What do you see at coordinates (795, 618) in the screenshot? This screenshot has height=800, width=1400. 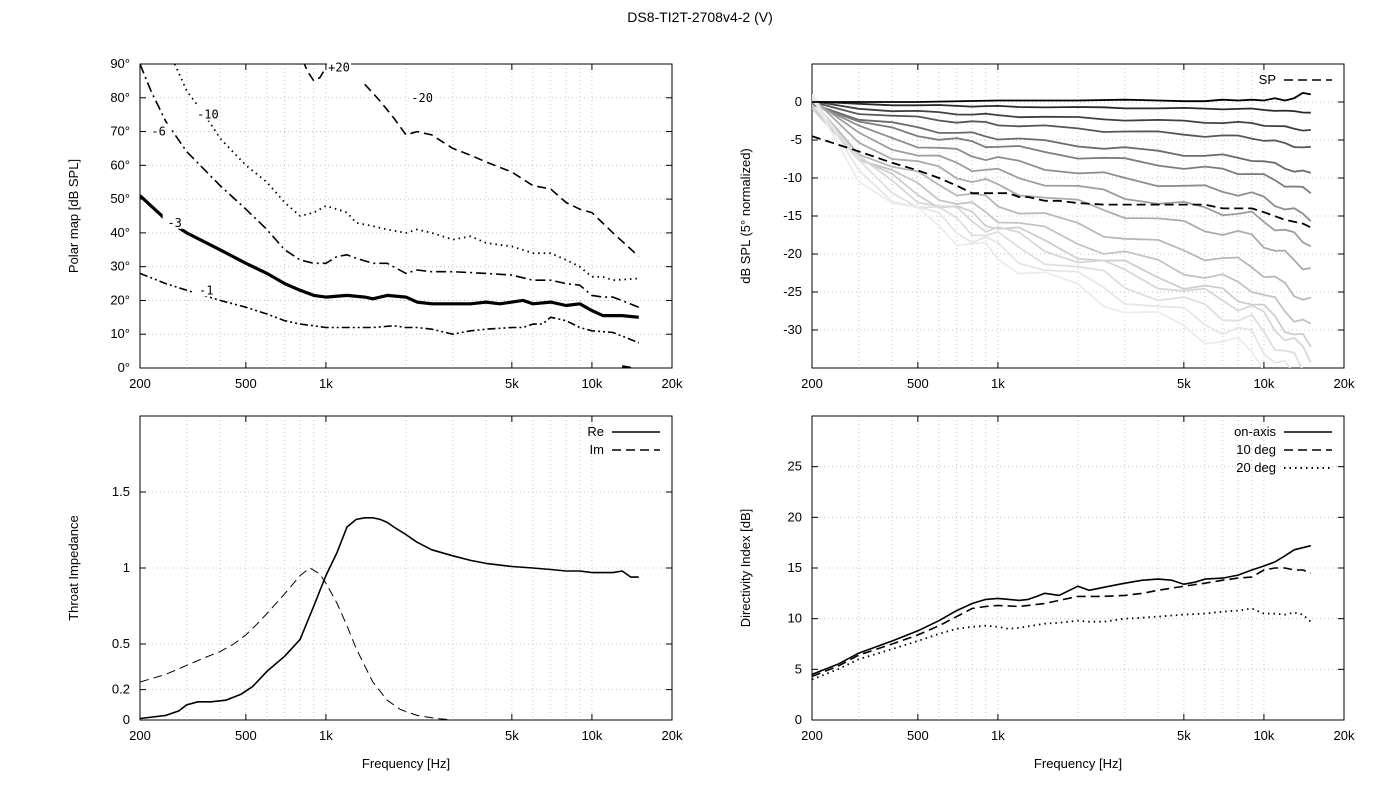 I see `y-tick-label: 10` at bounding box center [795, 618].